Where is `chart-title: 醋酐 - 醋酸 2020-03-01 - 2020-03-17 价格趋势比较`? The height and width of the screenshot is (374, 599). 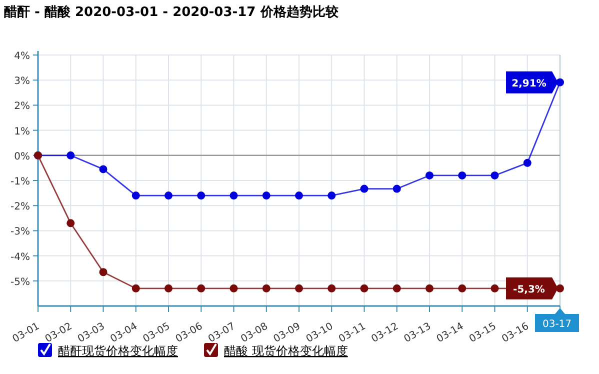
chart-title: 醋酐 - 醋酸 2020-03-01 - 2020-03-17 价格趋势比较 is located at coordinates (172, 12).